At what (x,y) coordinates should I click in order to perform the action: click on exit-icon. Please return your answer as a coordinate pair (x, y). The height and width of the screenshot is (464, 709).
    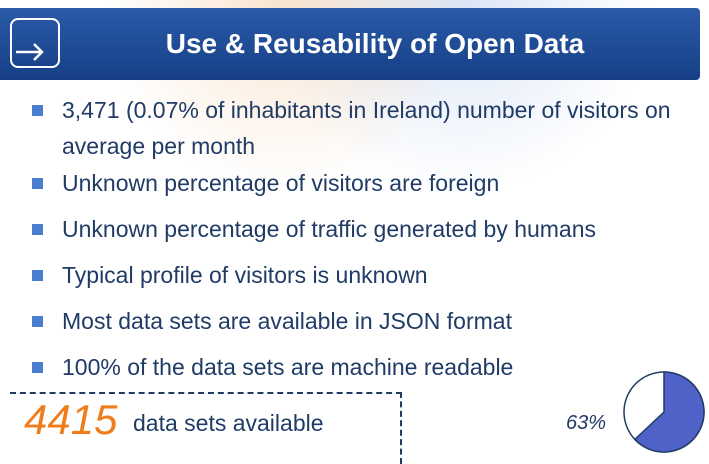
    Looking at the image, I should click on (35, 43).